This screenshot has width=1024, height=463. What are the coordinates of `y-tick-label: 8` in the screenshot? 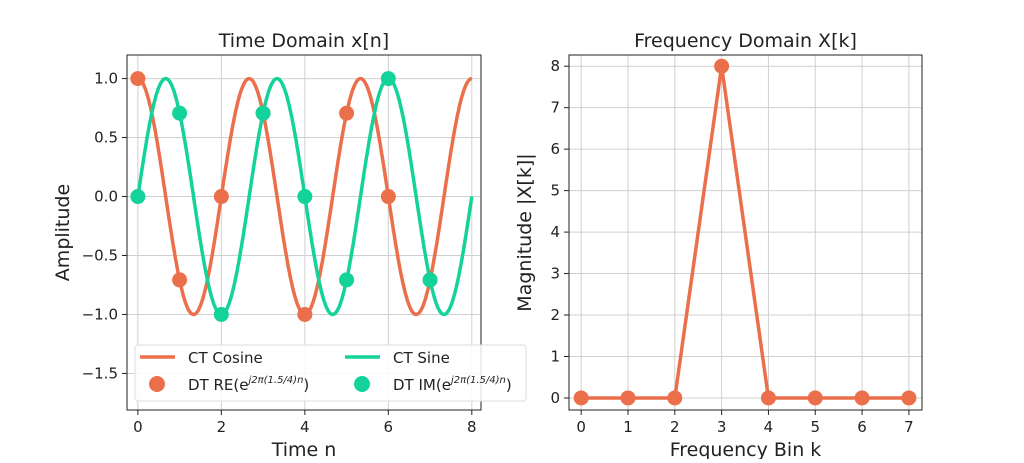 It's located at (555, 66).